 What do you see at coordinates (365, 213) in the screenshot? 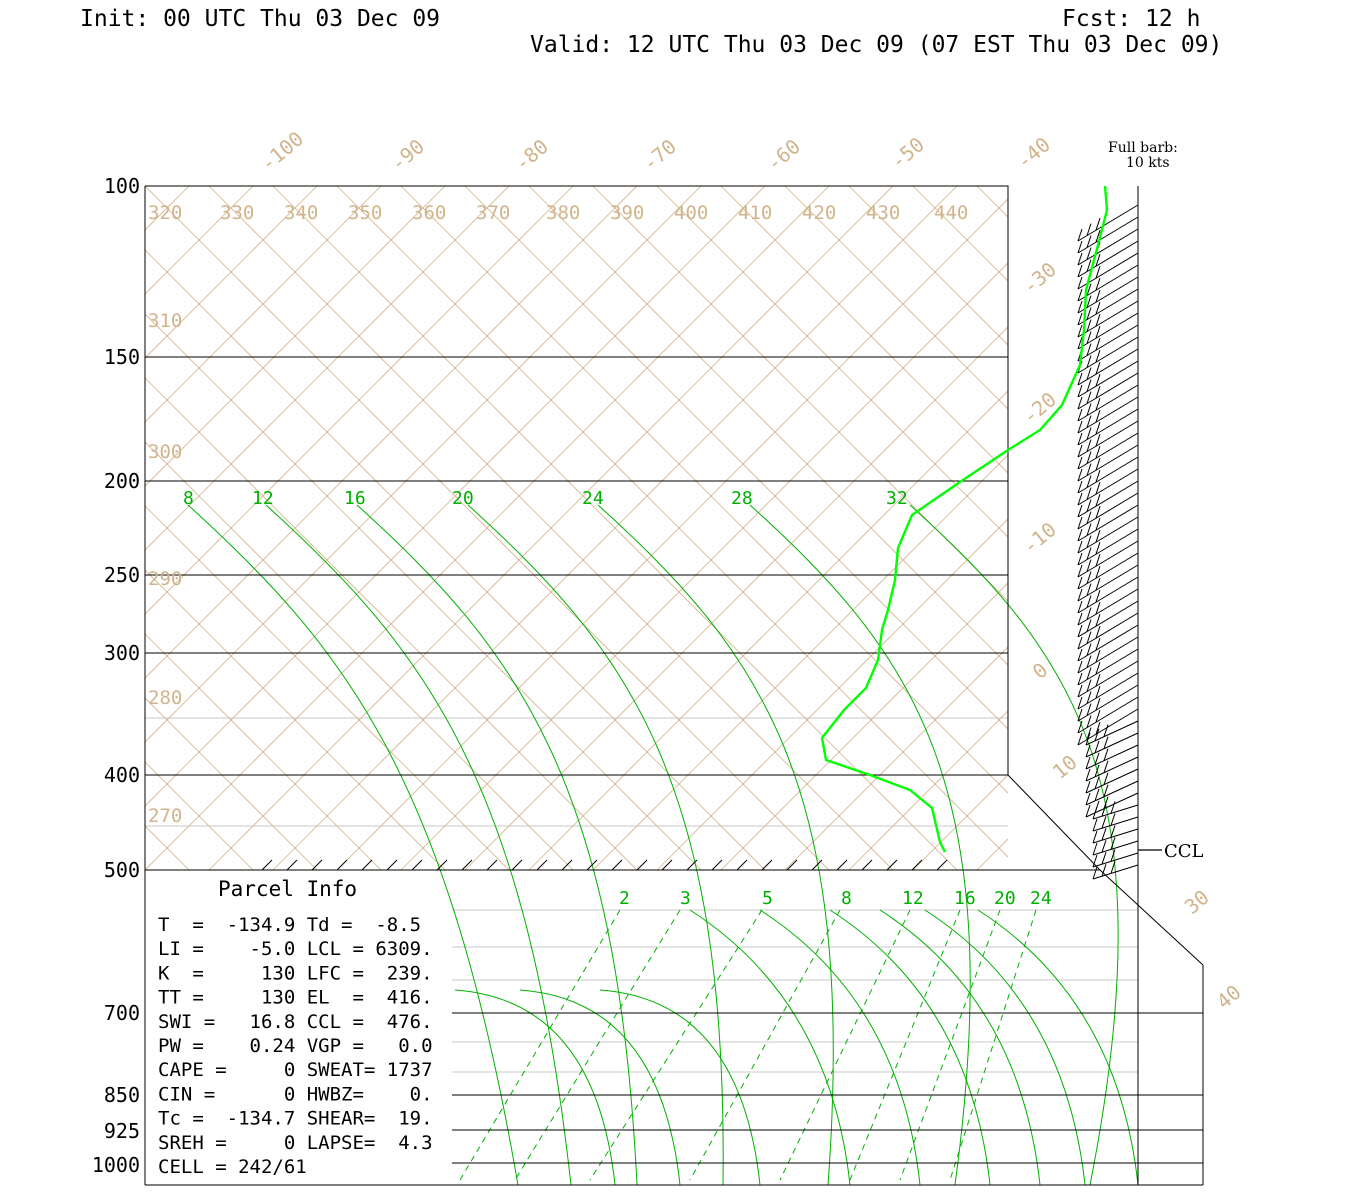
I see `theta-label: 350` at bounding box center [365, 213].